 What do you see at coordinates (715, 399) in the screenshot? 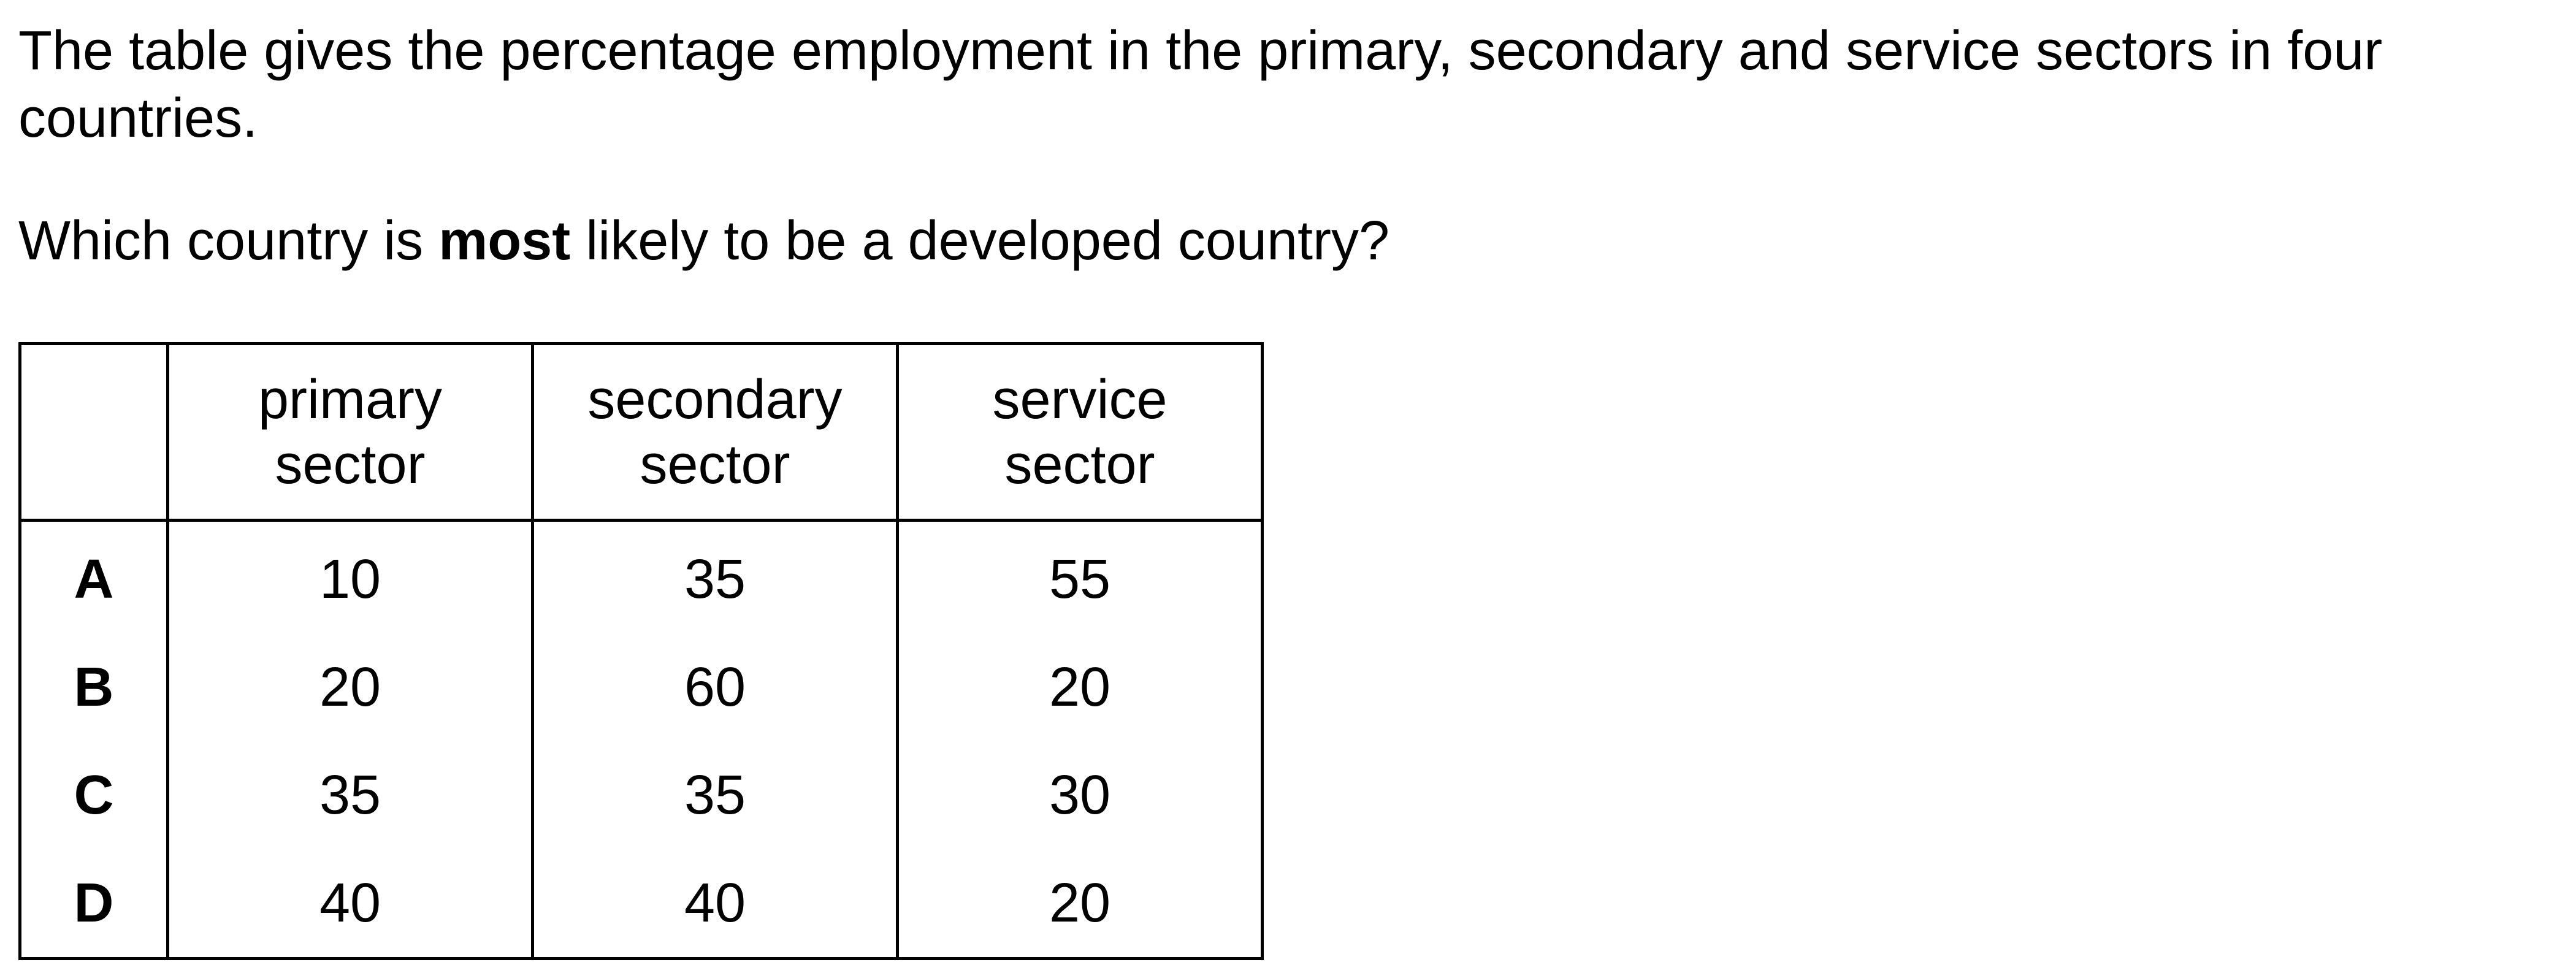
I see `header-line: secondary` at bounding box center [715, 399].